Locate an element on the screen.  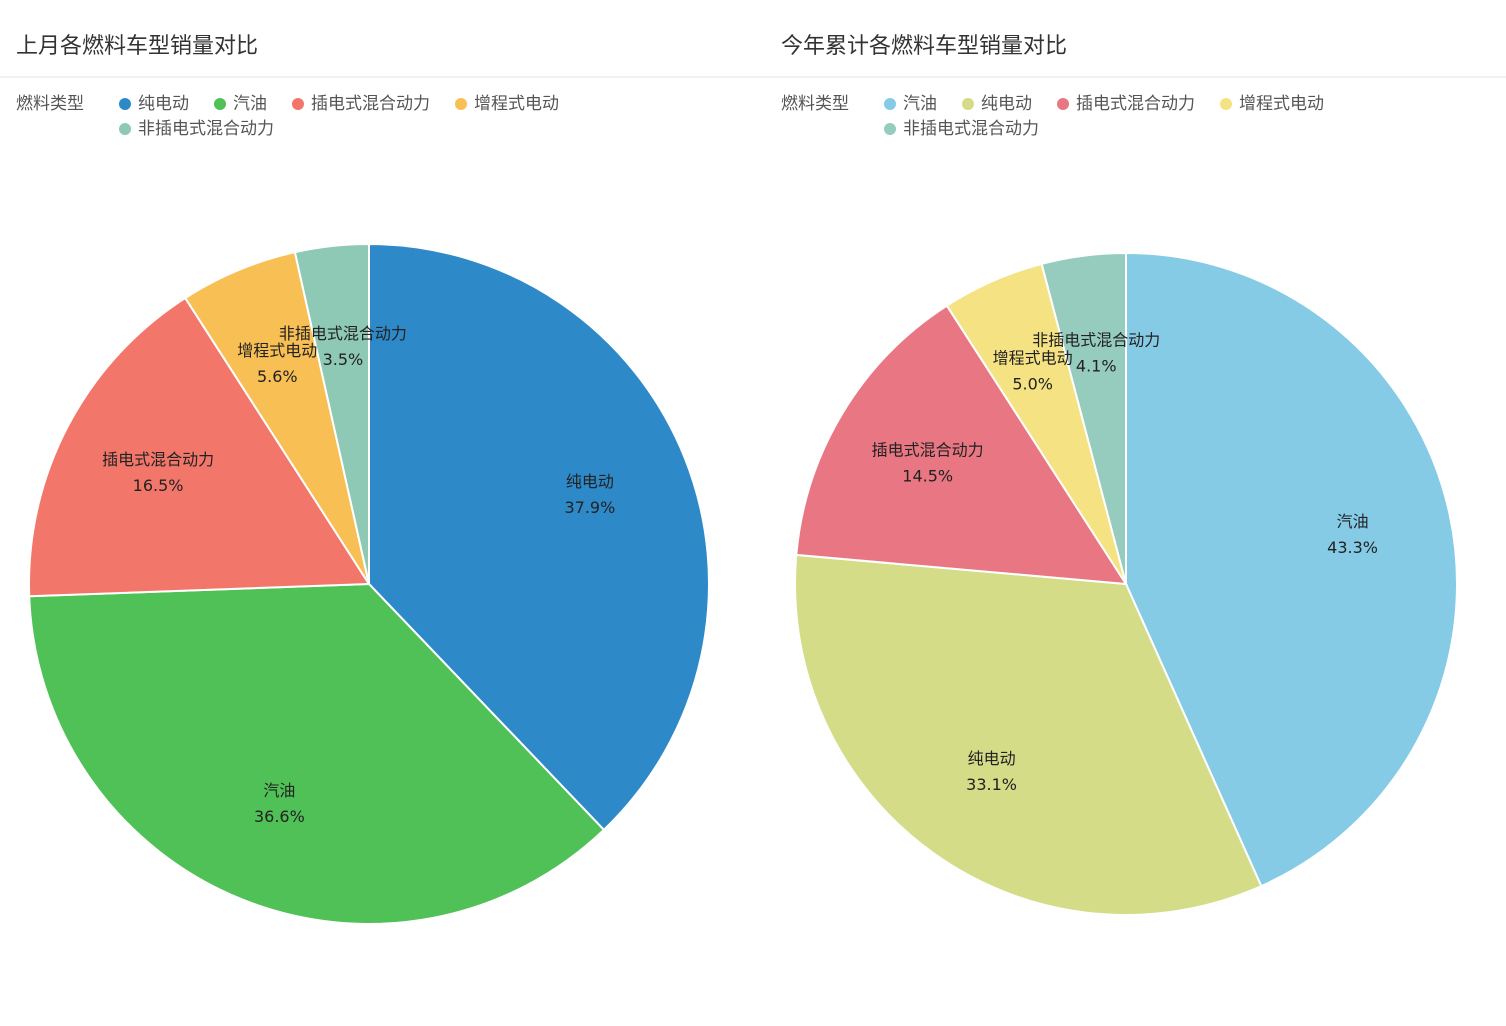
slice-value-label: 3.5% is located at coordinates (343, 359).